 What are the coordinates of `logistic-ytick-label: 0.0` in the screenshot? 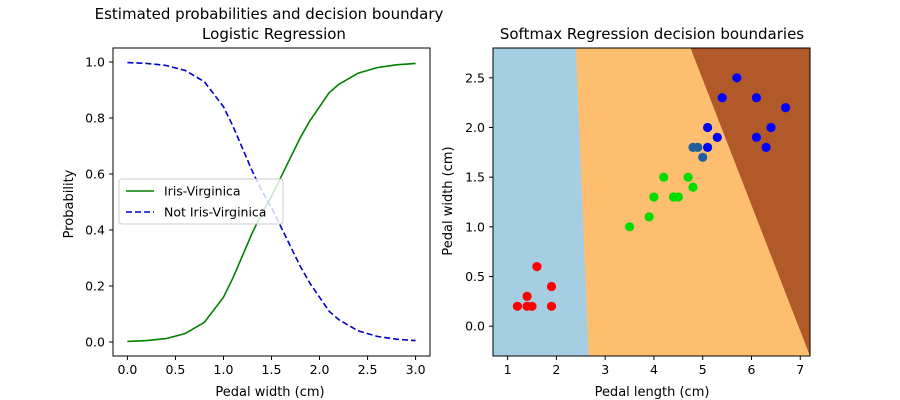 It's located at (95, 342).